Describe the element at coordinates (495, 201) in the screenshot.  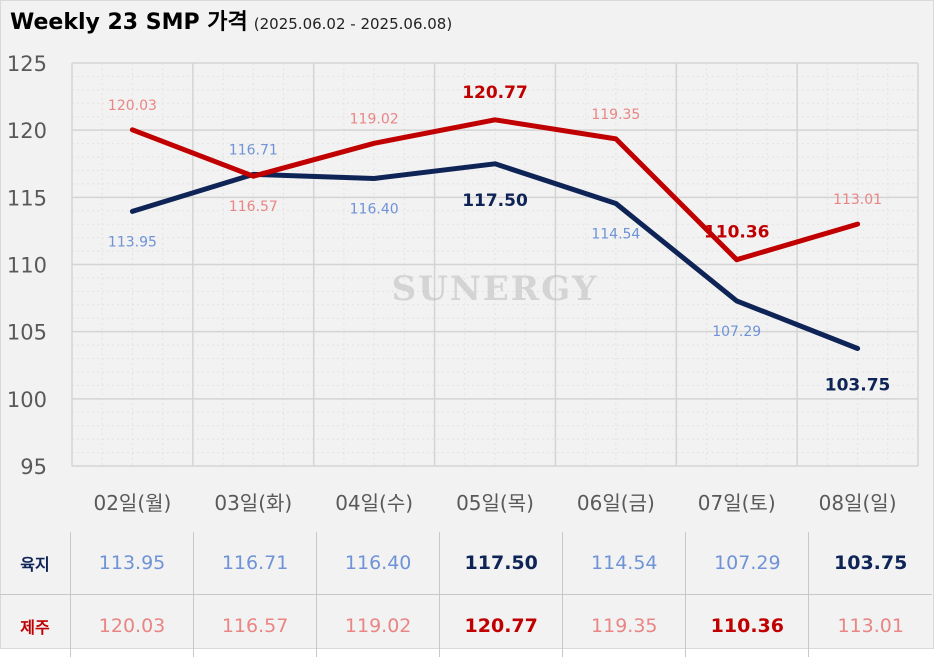
I see `data-label: 117.50` at that location.